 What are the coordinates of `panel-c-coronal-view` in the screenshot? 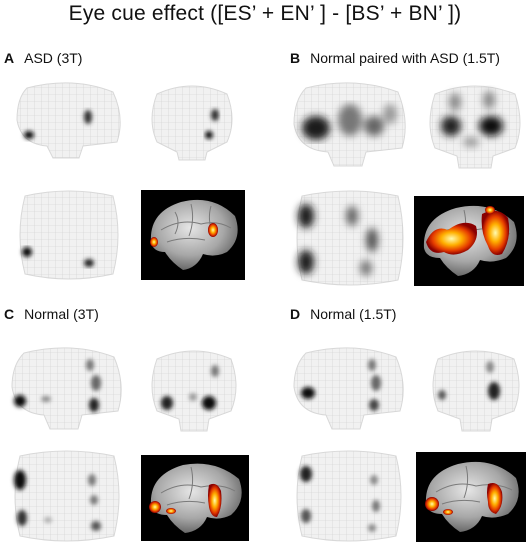 It's located at (194, 391).